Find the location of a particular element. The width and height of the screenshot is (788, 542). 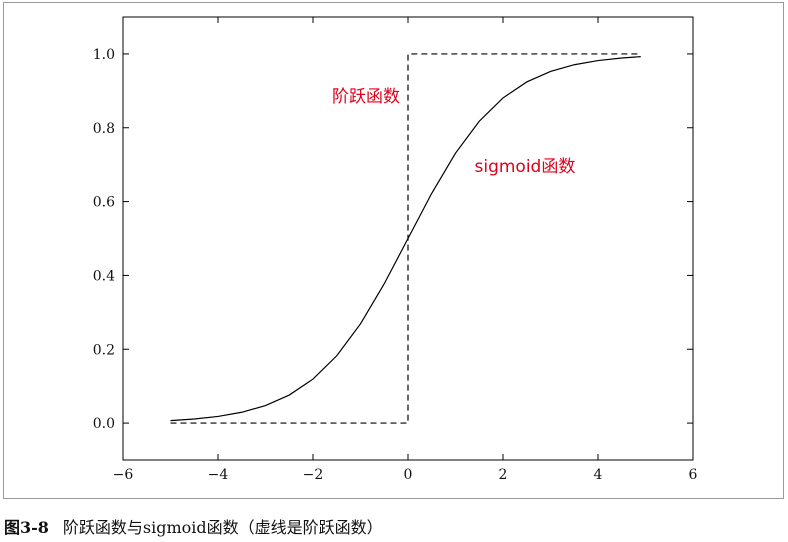

y-tick-label: 0.2 is located at coordinates (104, 350).